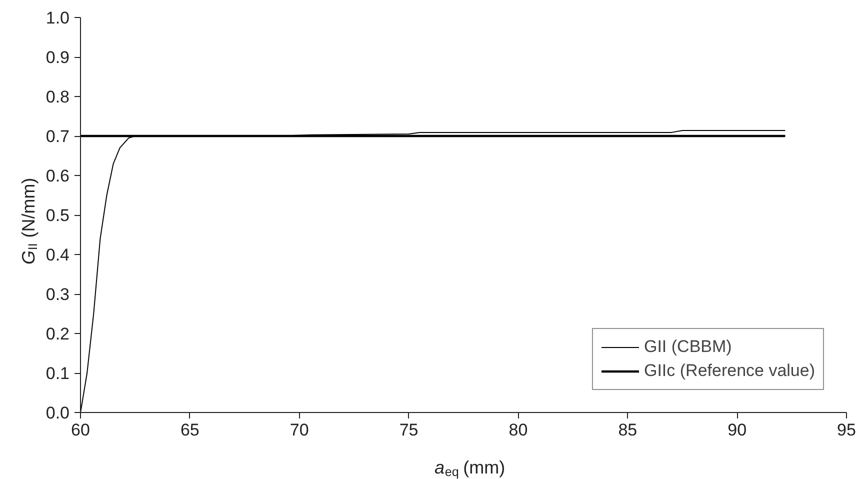  I want to click on y-tick-label: 0.7, so click(58, 136).